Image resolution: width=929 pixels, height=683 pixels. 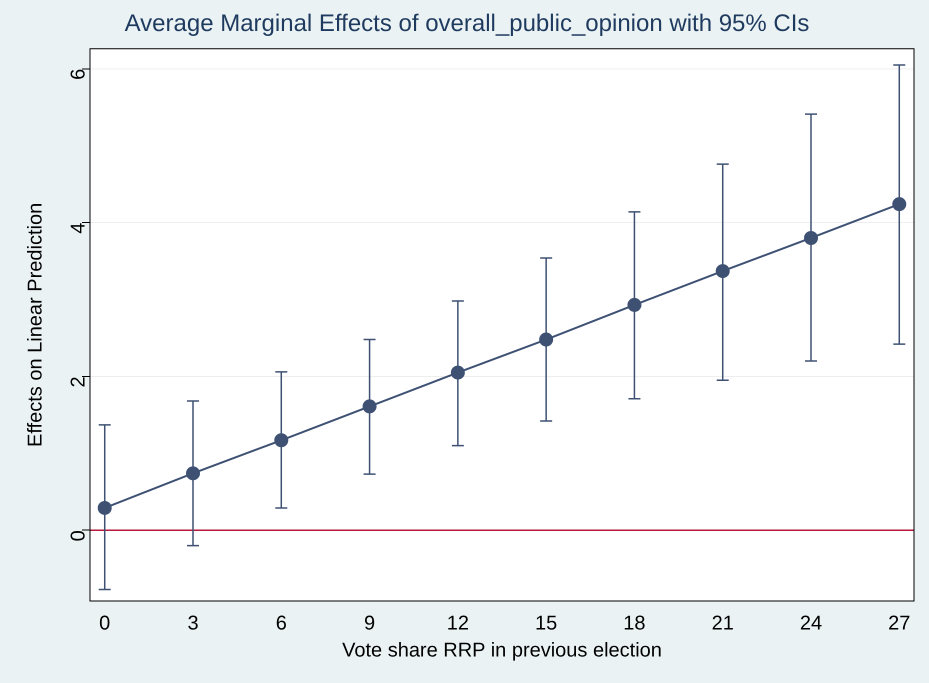 I want to click on x-tick-label: 3, so click(x=193, y=623).